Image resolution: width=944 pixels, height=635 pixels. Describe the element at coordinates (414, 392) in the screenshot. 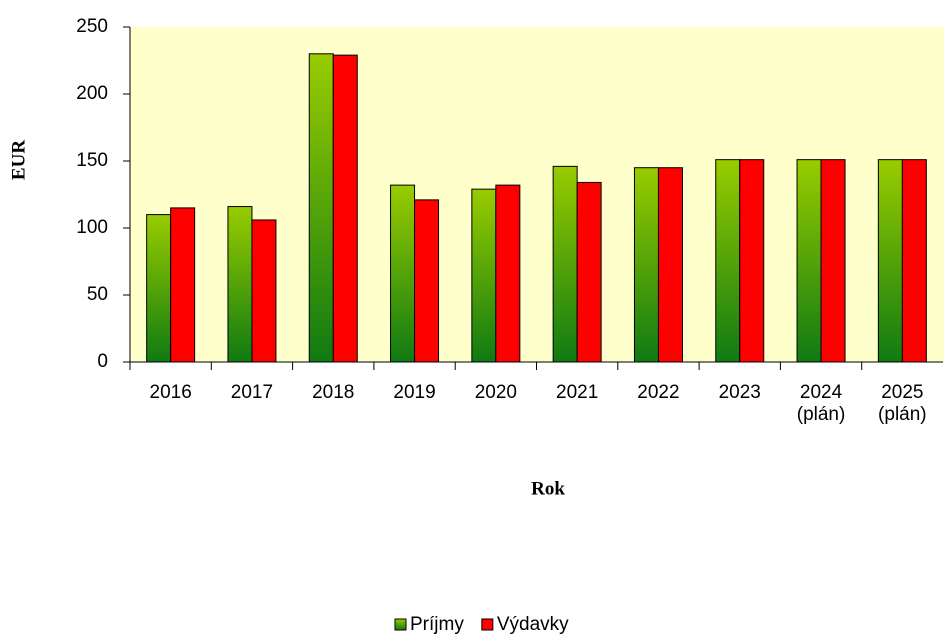

I see `x-tick-label: 2019` at that location.